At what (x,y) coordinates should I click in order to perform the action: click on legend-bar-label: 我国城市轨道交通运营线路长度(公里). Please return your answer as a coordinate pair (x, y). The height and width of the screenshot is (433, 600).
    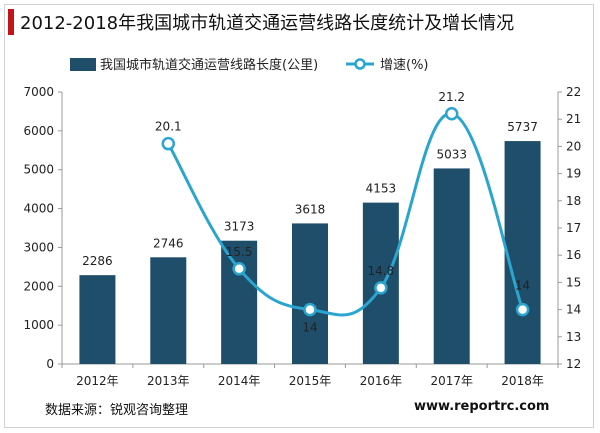
    Looking at the image, I should click on (209, 65).